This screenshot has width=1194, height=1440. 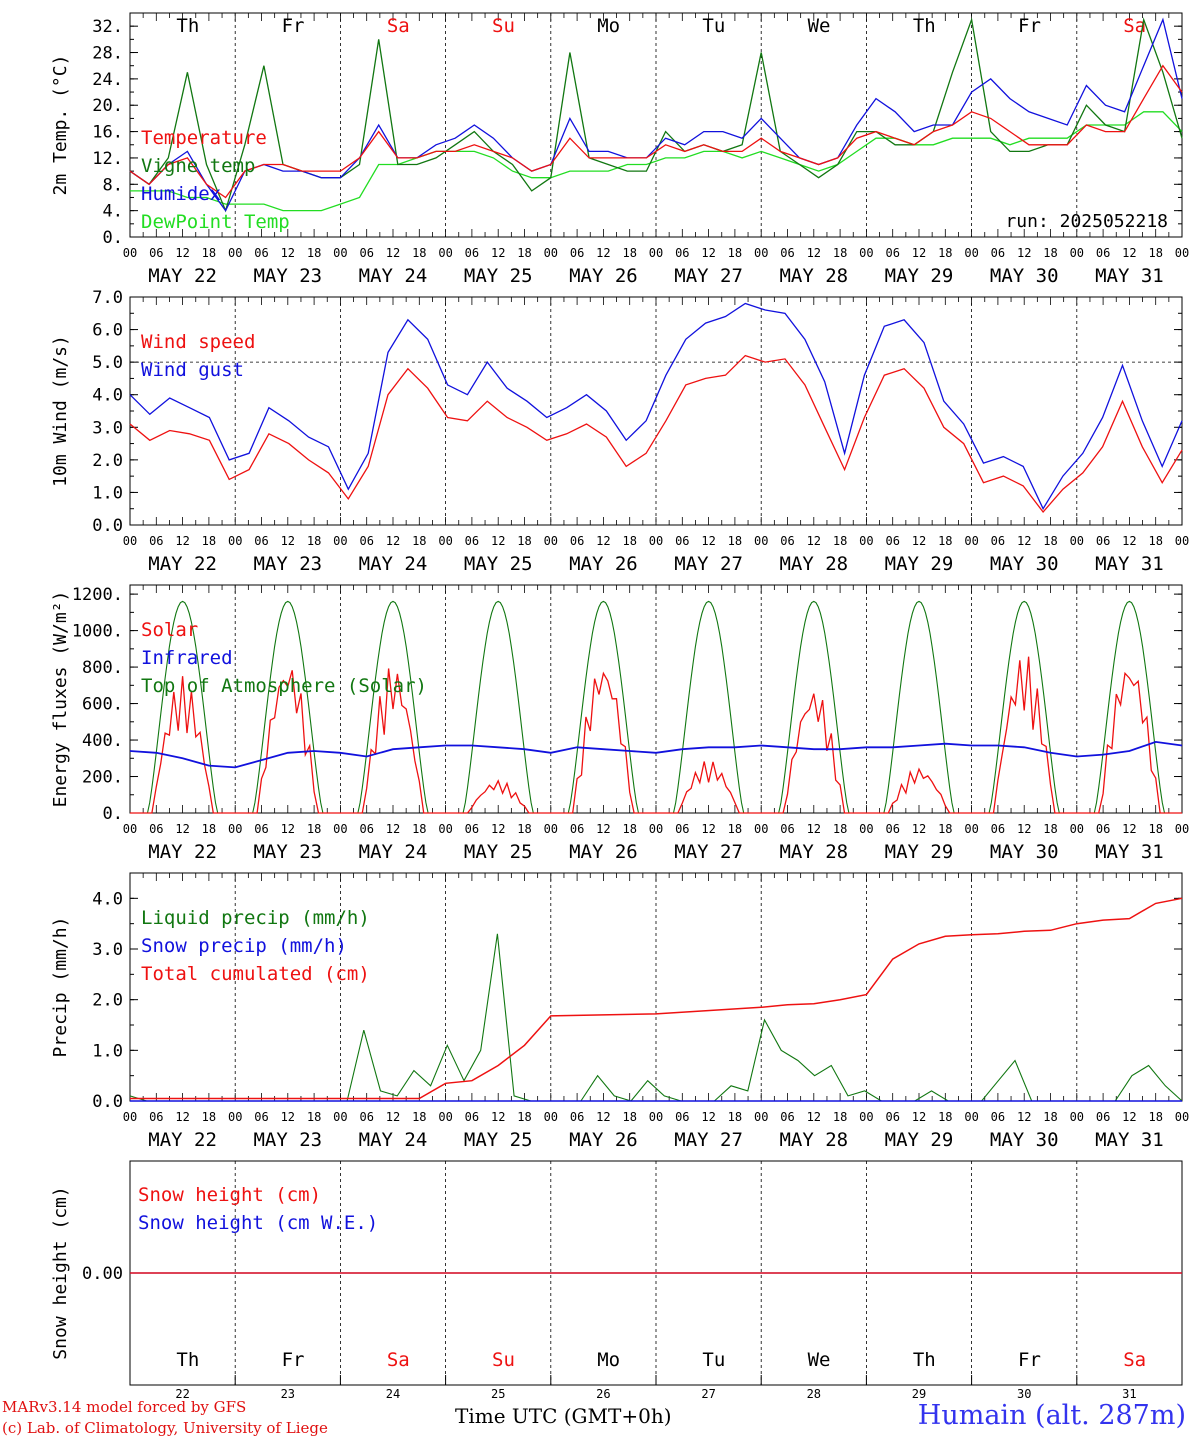 What do you see at coordinates (169, 630) in the screenshot?
I see `legend-entry: Solar` at bounding box center [169, 630].